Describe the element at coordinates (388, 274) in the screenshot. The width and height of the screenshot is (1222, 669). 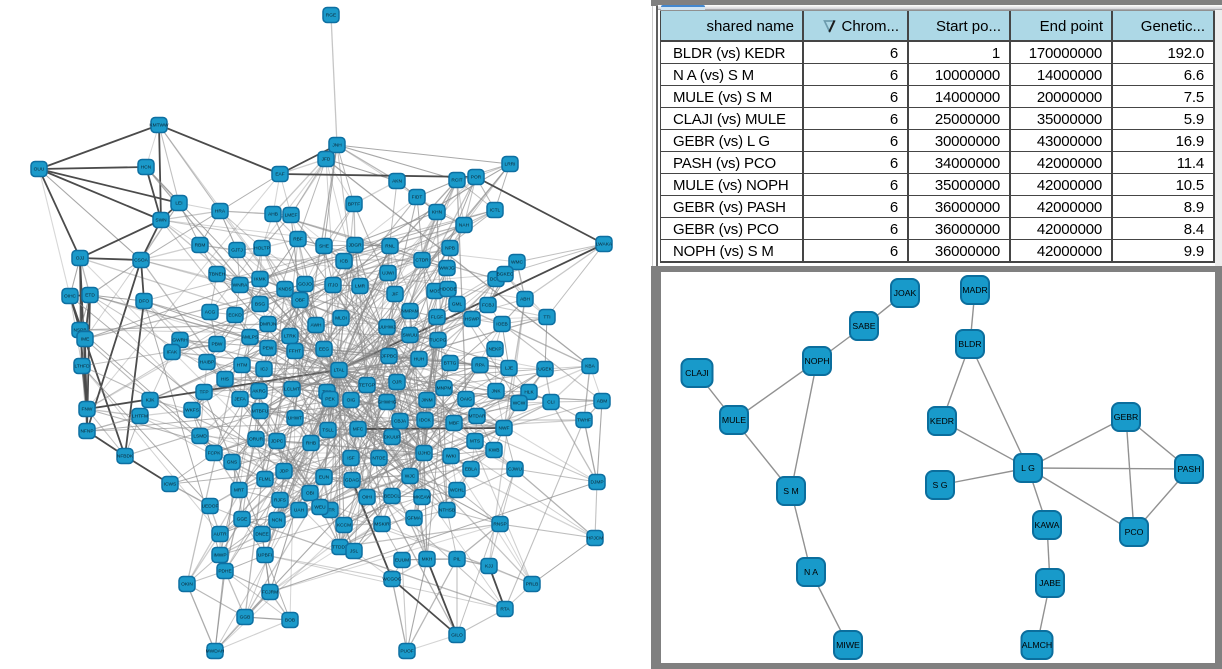
I see `svg-text: UJWI` at that location.